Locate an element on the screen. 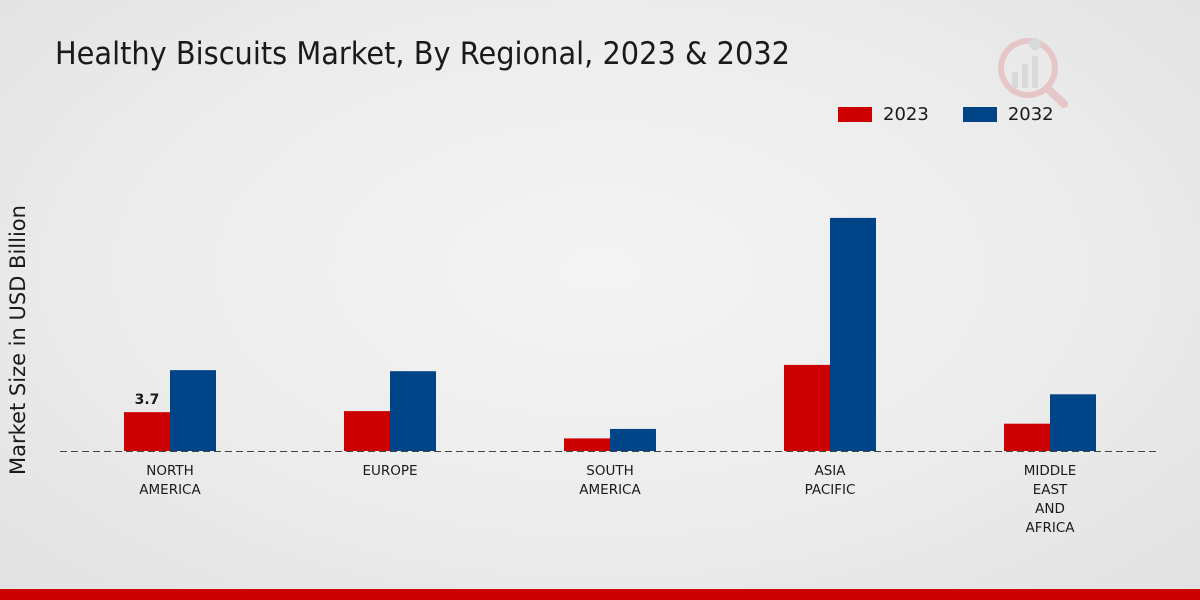 The image size is (1200, 600). legend-label-2023: 2023 is located at coordinates (906, 114).